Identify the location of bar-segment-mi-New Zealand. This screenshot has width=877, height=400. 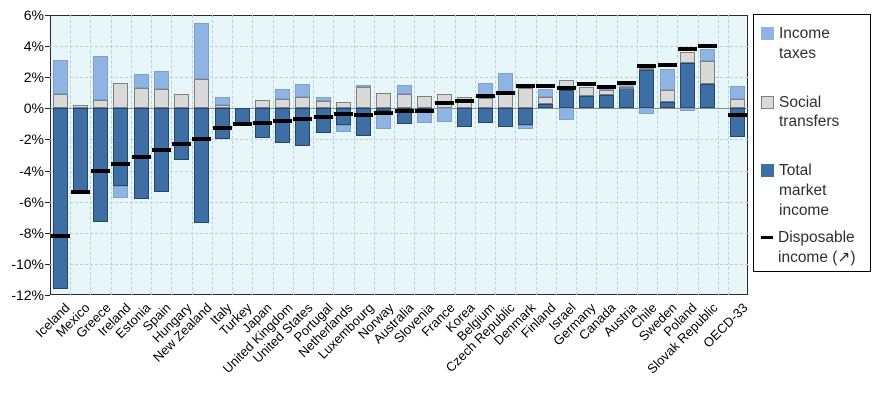
(202, 166).